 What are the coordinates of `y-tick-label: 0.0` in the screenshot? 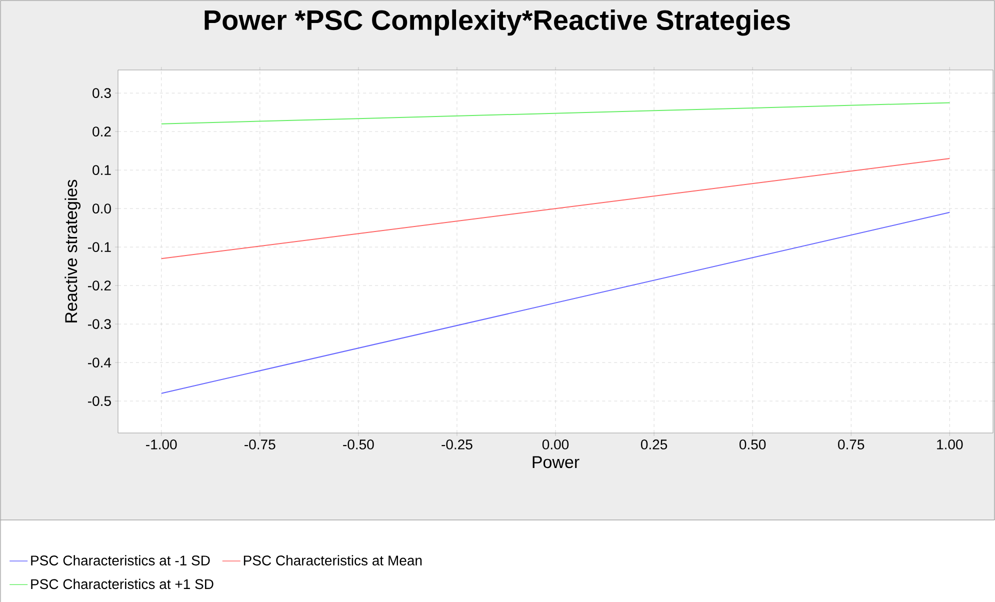 It's located at (101, 209).